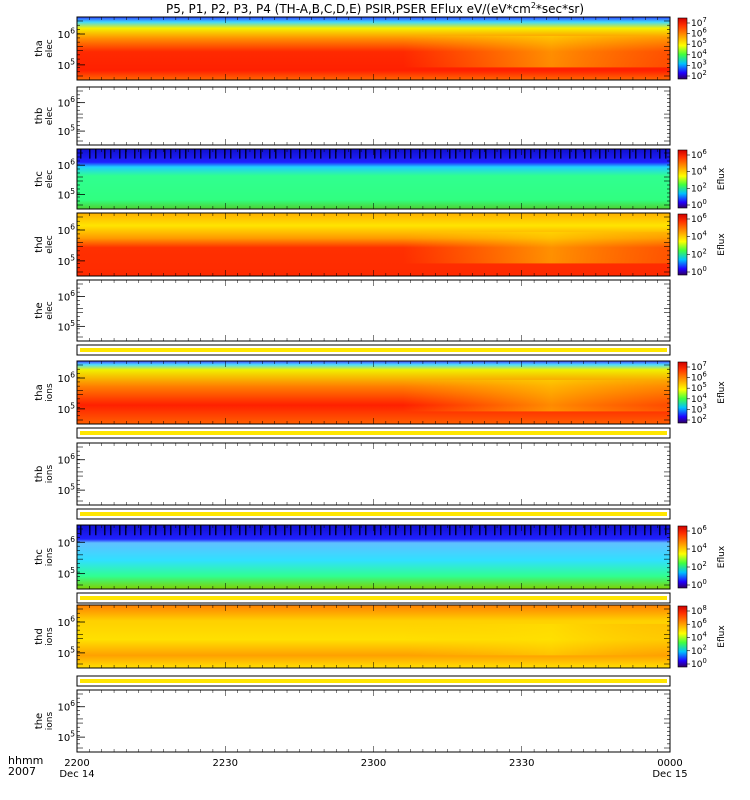  What do you see at coordinates (76, 774) in the screenshot?
I see `x-tick-date: Dec 14` at bounding box center [76, 774].